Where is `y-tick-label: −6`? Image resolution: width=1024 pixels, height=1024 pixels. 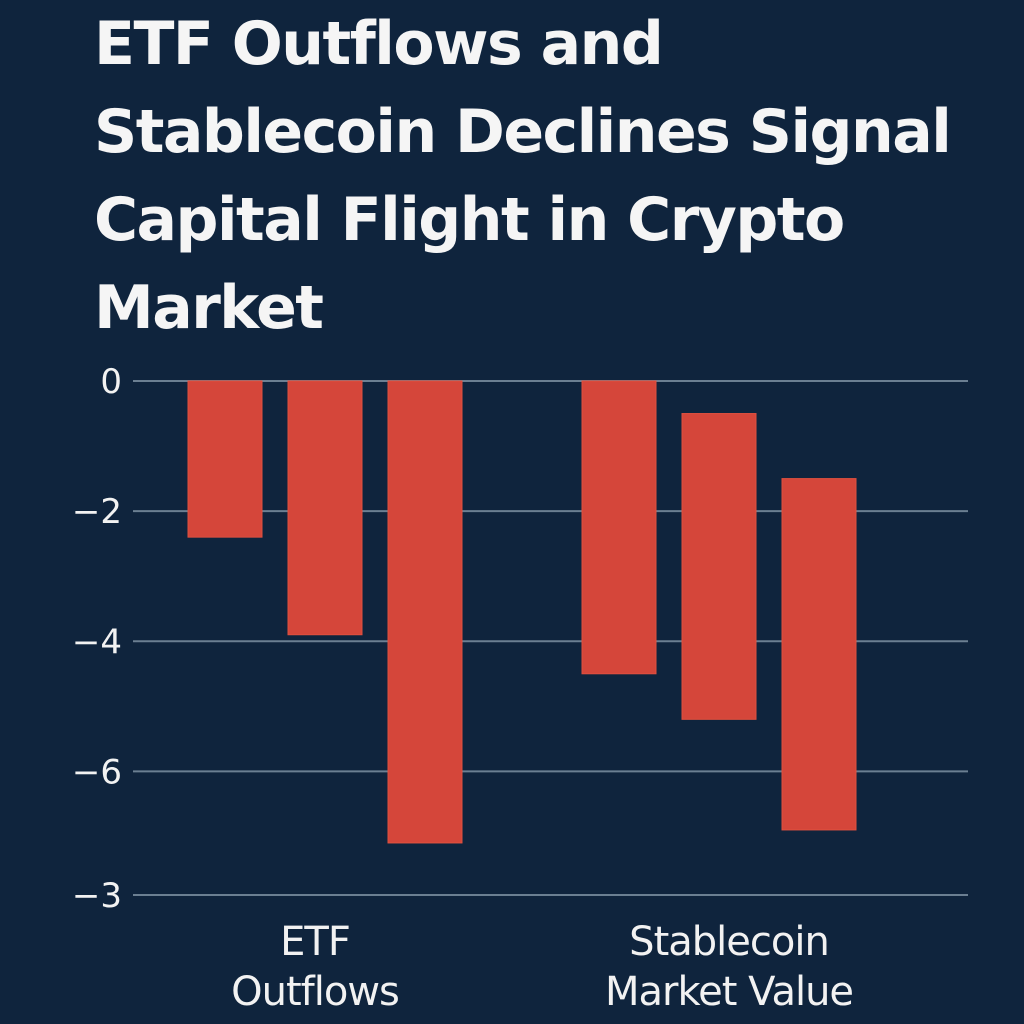
y-tick-label: −6 is located at coordinates (97, 772).